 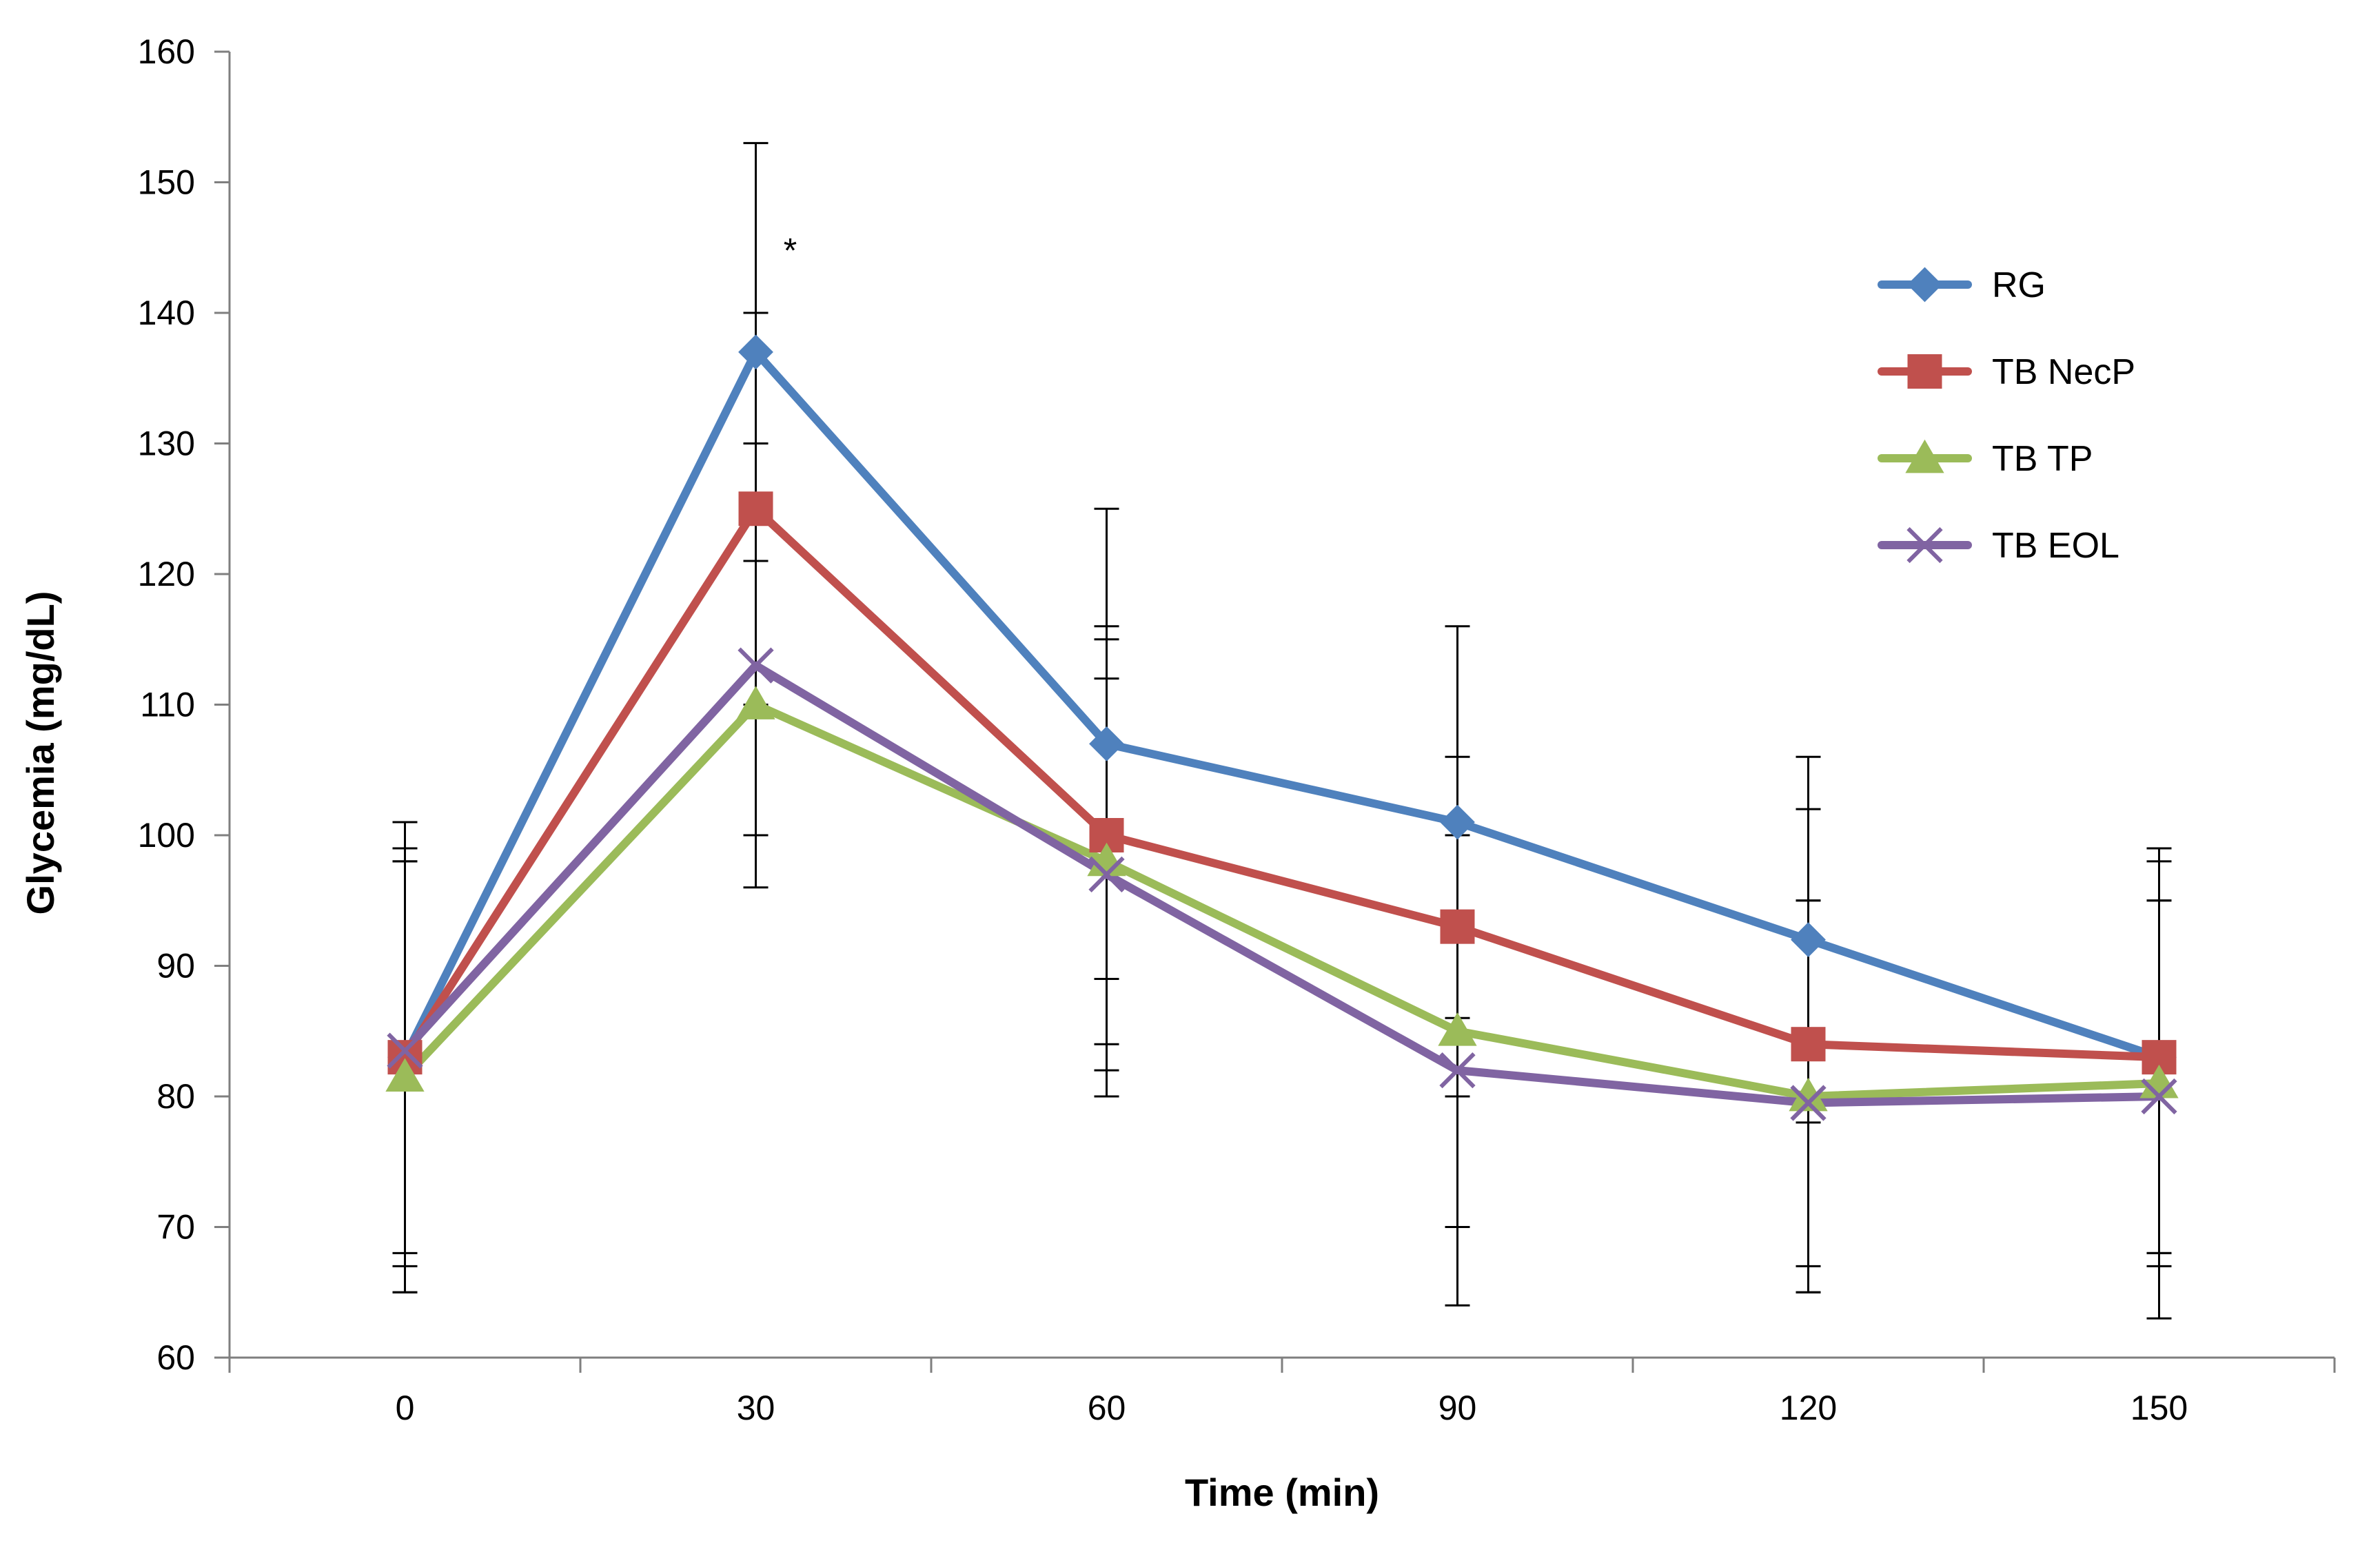 What do you see at coordinates (175, 1096) in the screenshot?
I see `y-tick-label: 80` at bounding box center [175, 1096].